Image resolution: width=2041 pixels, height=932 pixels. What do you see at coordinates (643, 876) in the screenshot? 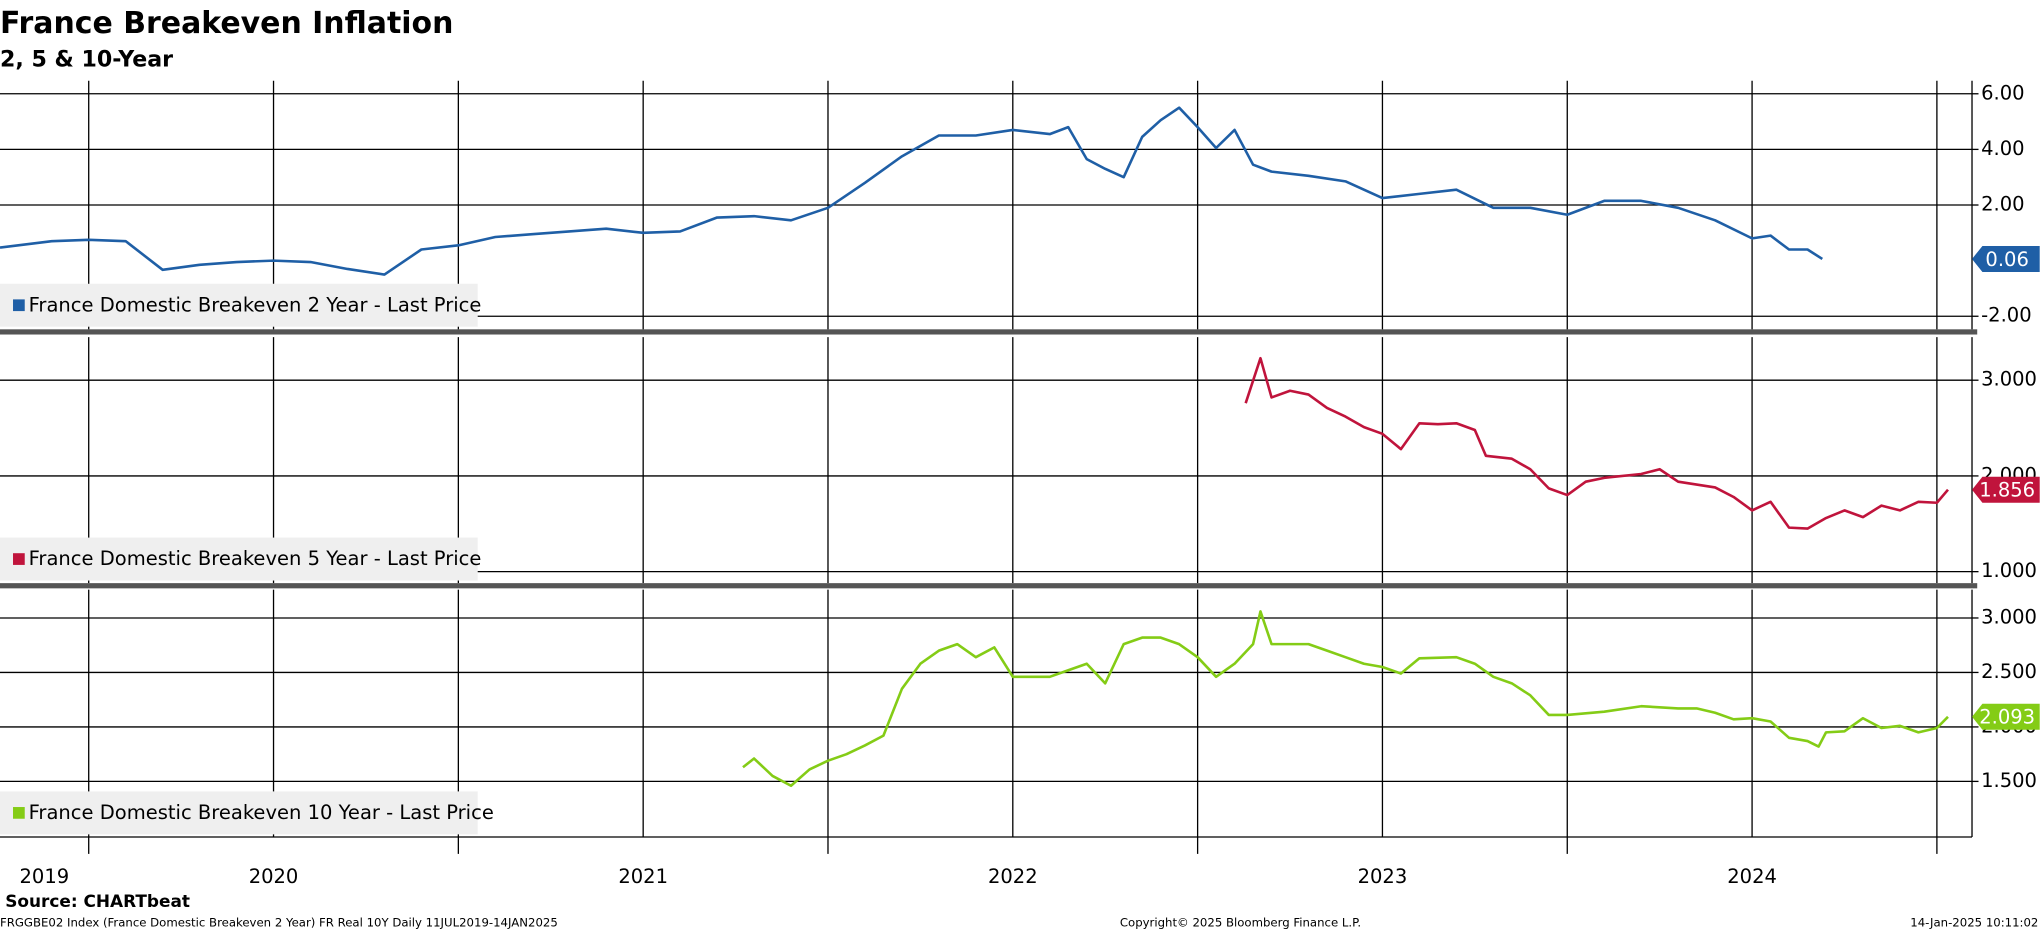
I see `x-tick-label: 2021` at bounding box center [643, 876].